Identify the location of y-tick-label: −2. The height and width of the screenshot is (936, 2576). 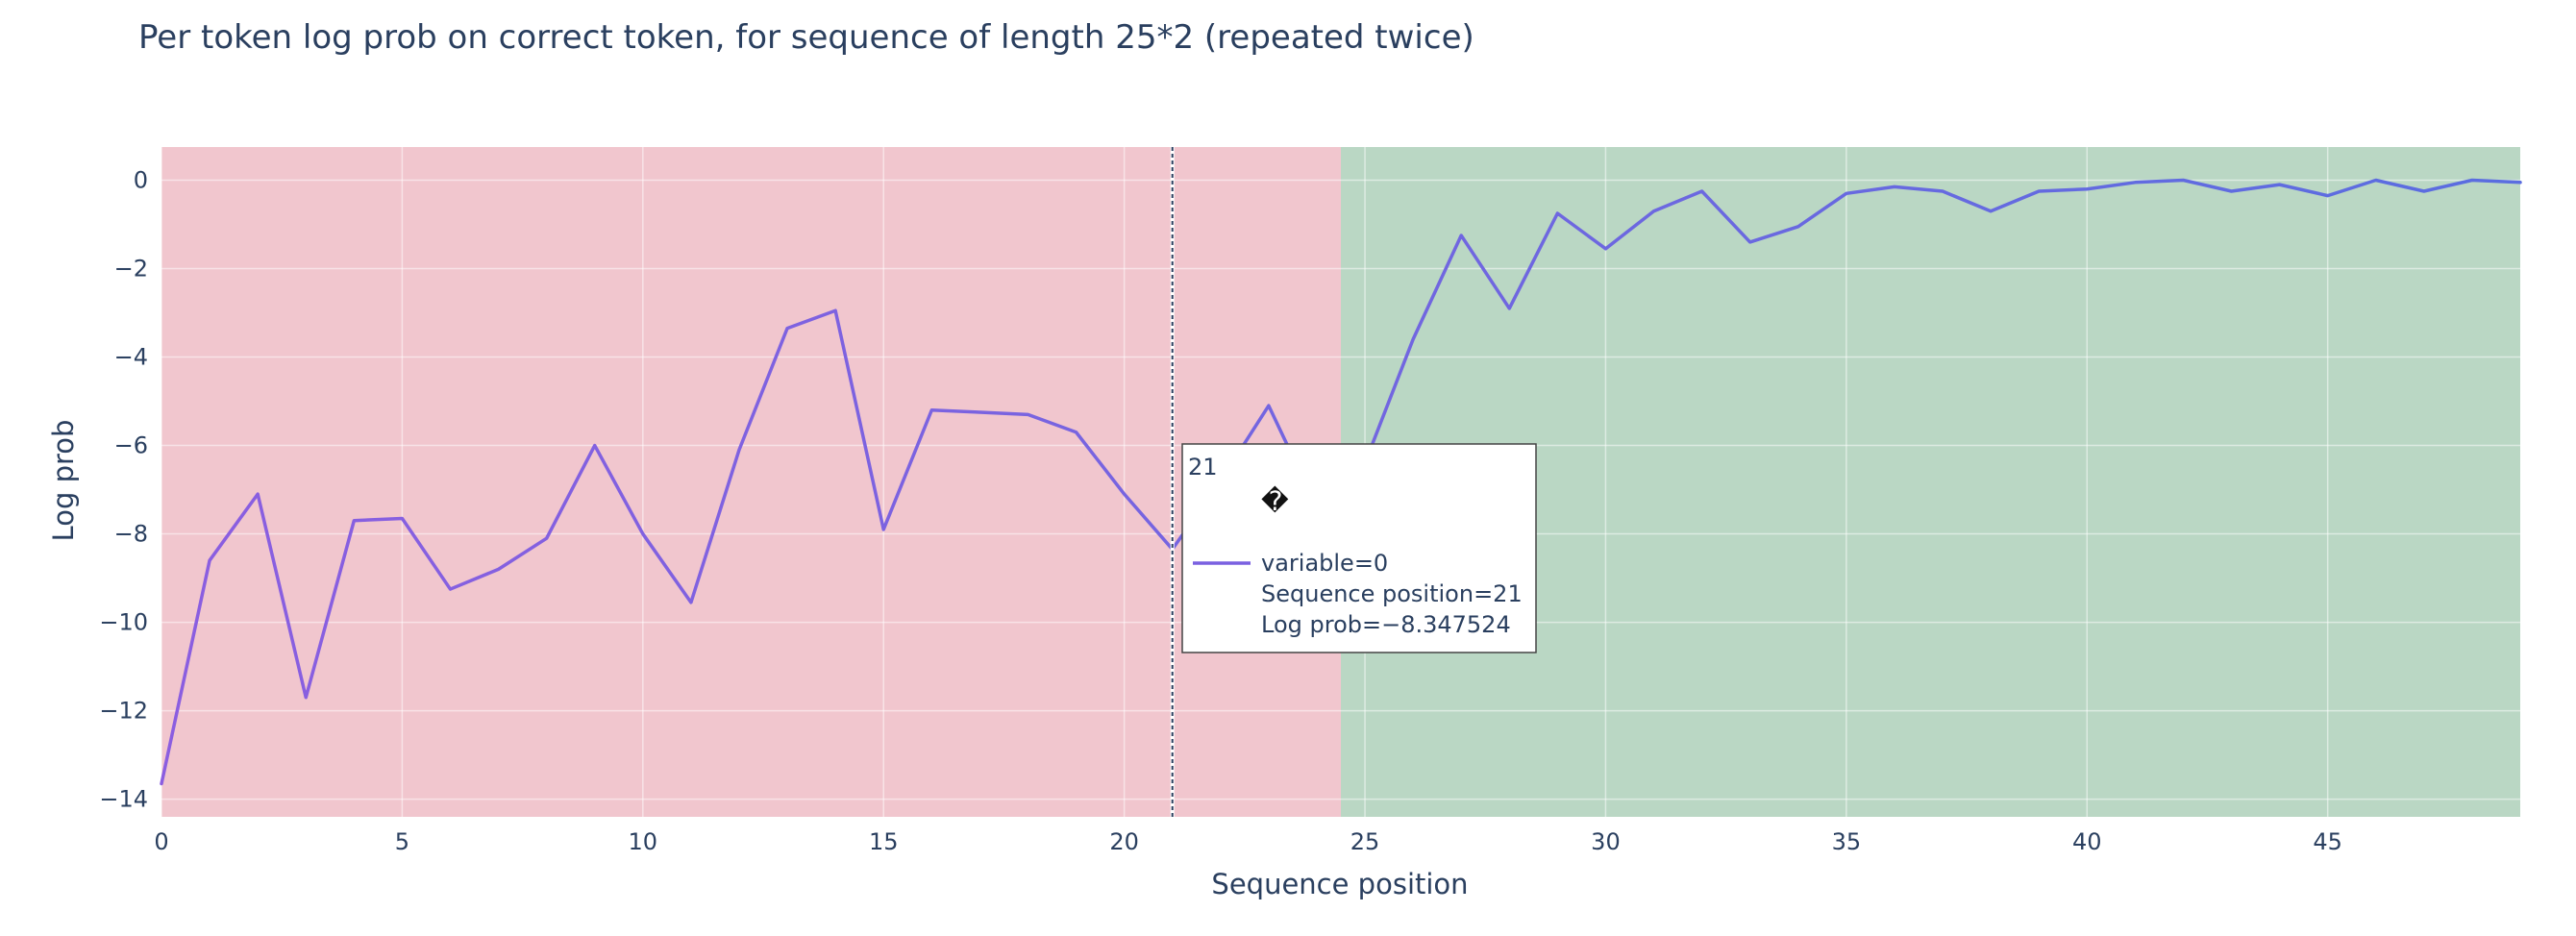
(131, 269).